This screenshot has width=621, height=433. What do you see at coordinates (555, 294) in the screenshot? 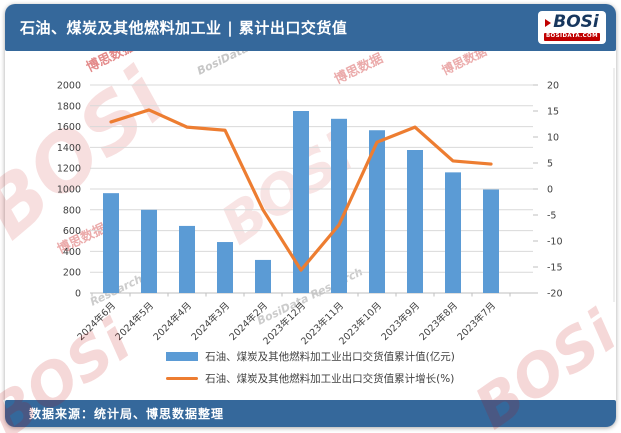
I see `svg-text: -20` at bounding box center [555, 294].